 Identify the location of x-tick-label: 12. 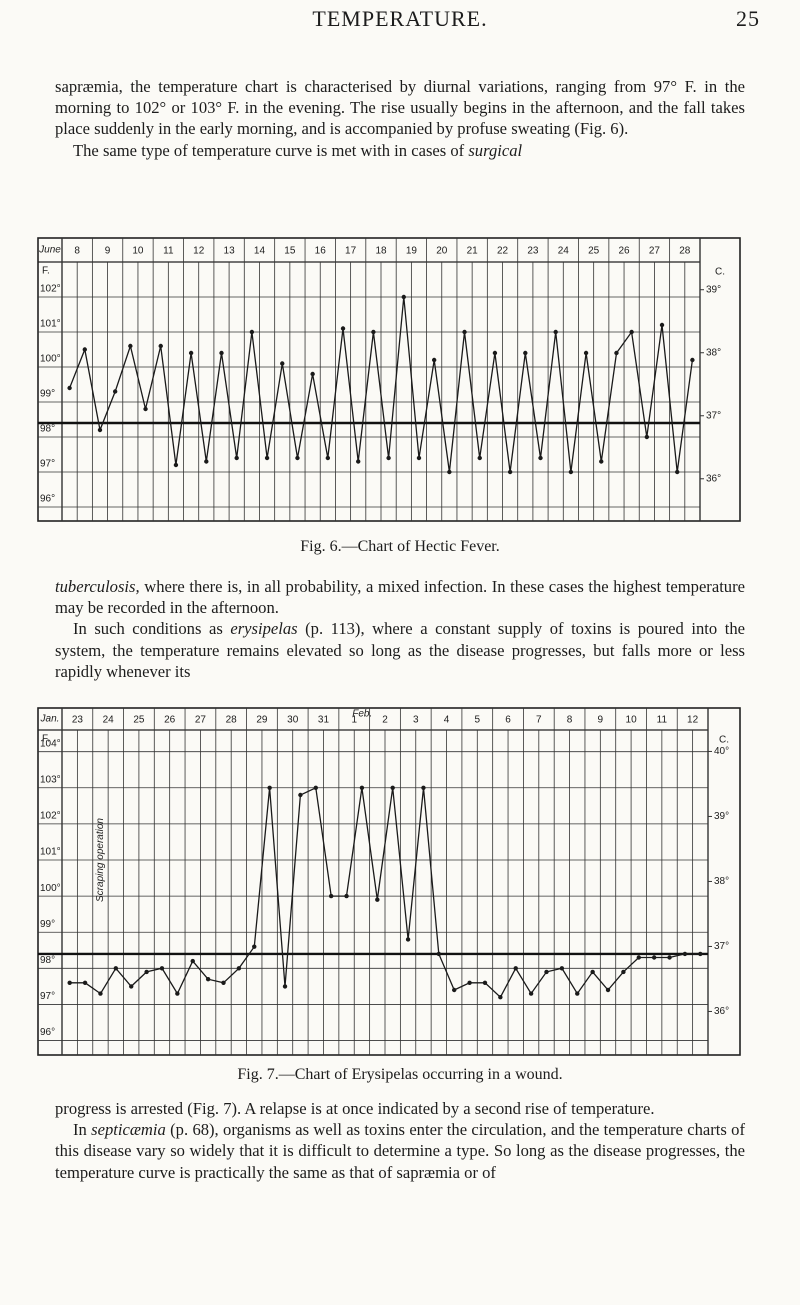
(199, 251).